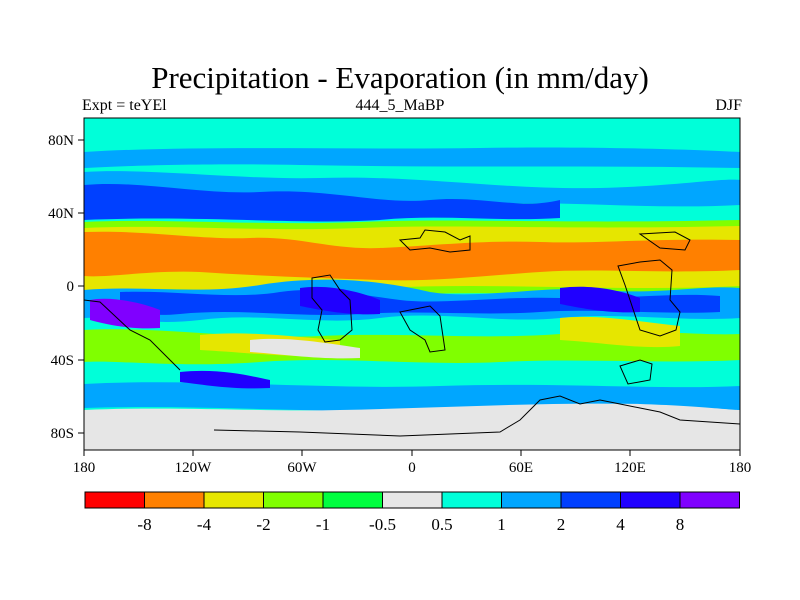 The width and height of the screenshot is (800, 600). Describe the element at coordinates (62, 361) in the screenshot. I see `y-tick-label: 40S` at that location.